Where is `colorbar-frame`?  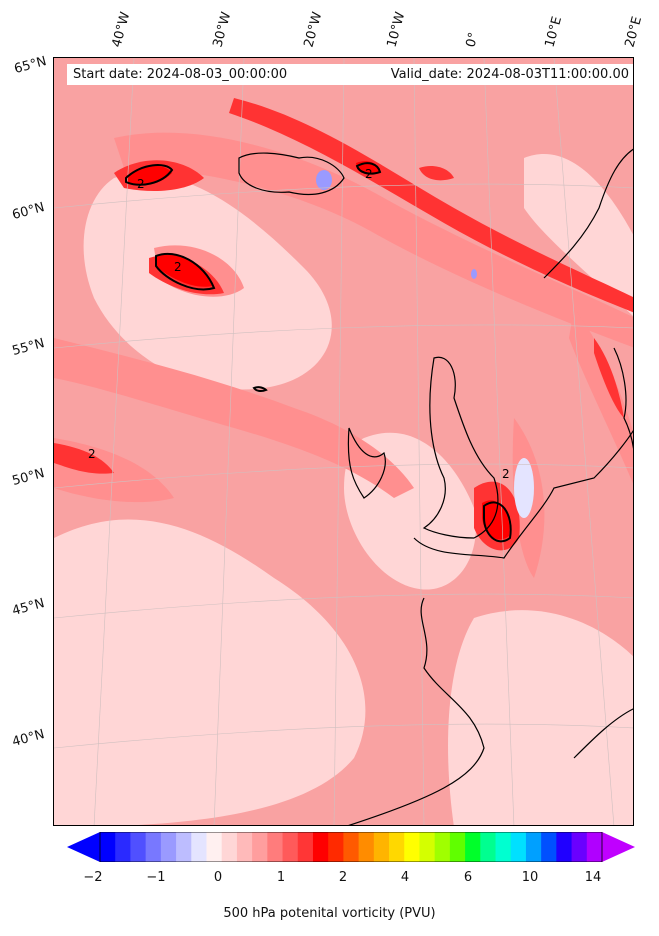
colorbar-frame is located at coordinates (351, 847).